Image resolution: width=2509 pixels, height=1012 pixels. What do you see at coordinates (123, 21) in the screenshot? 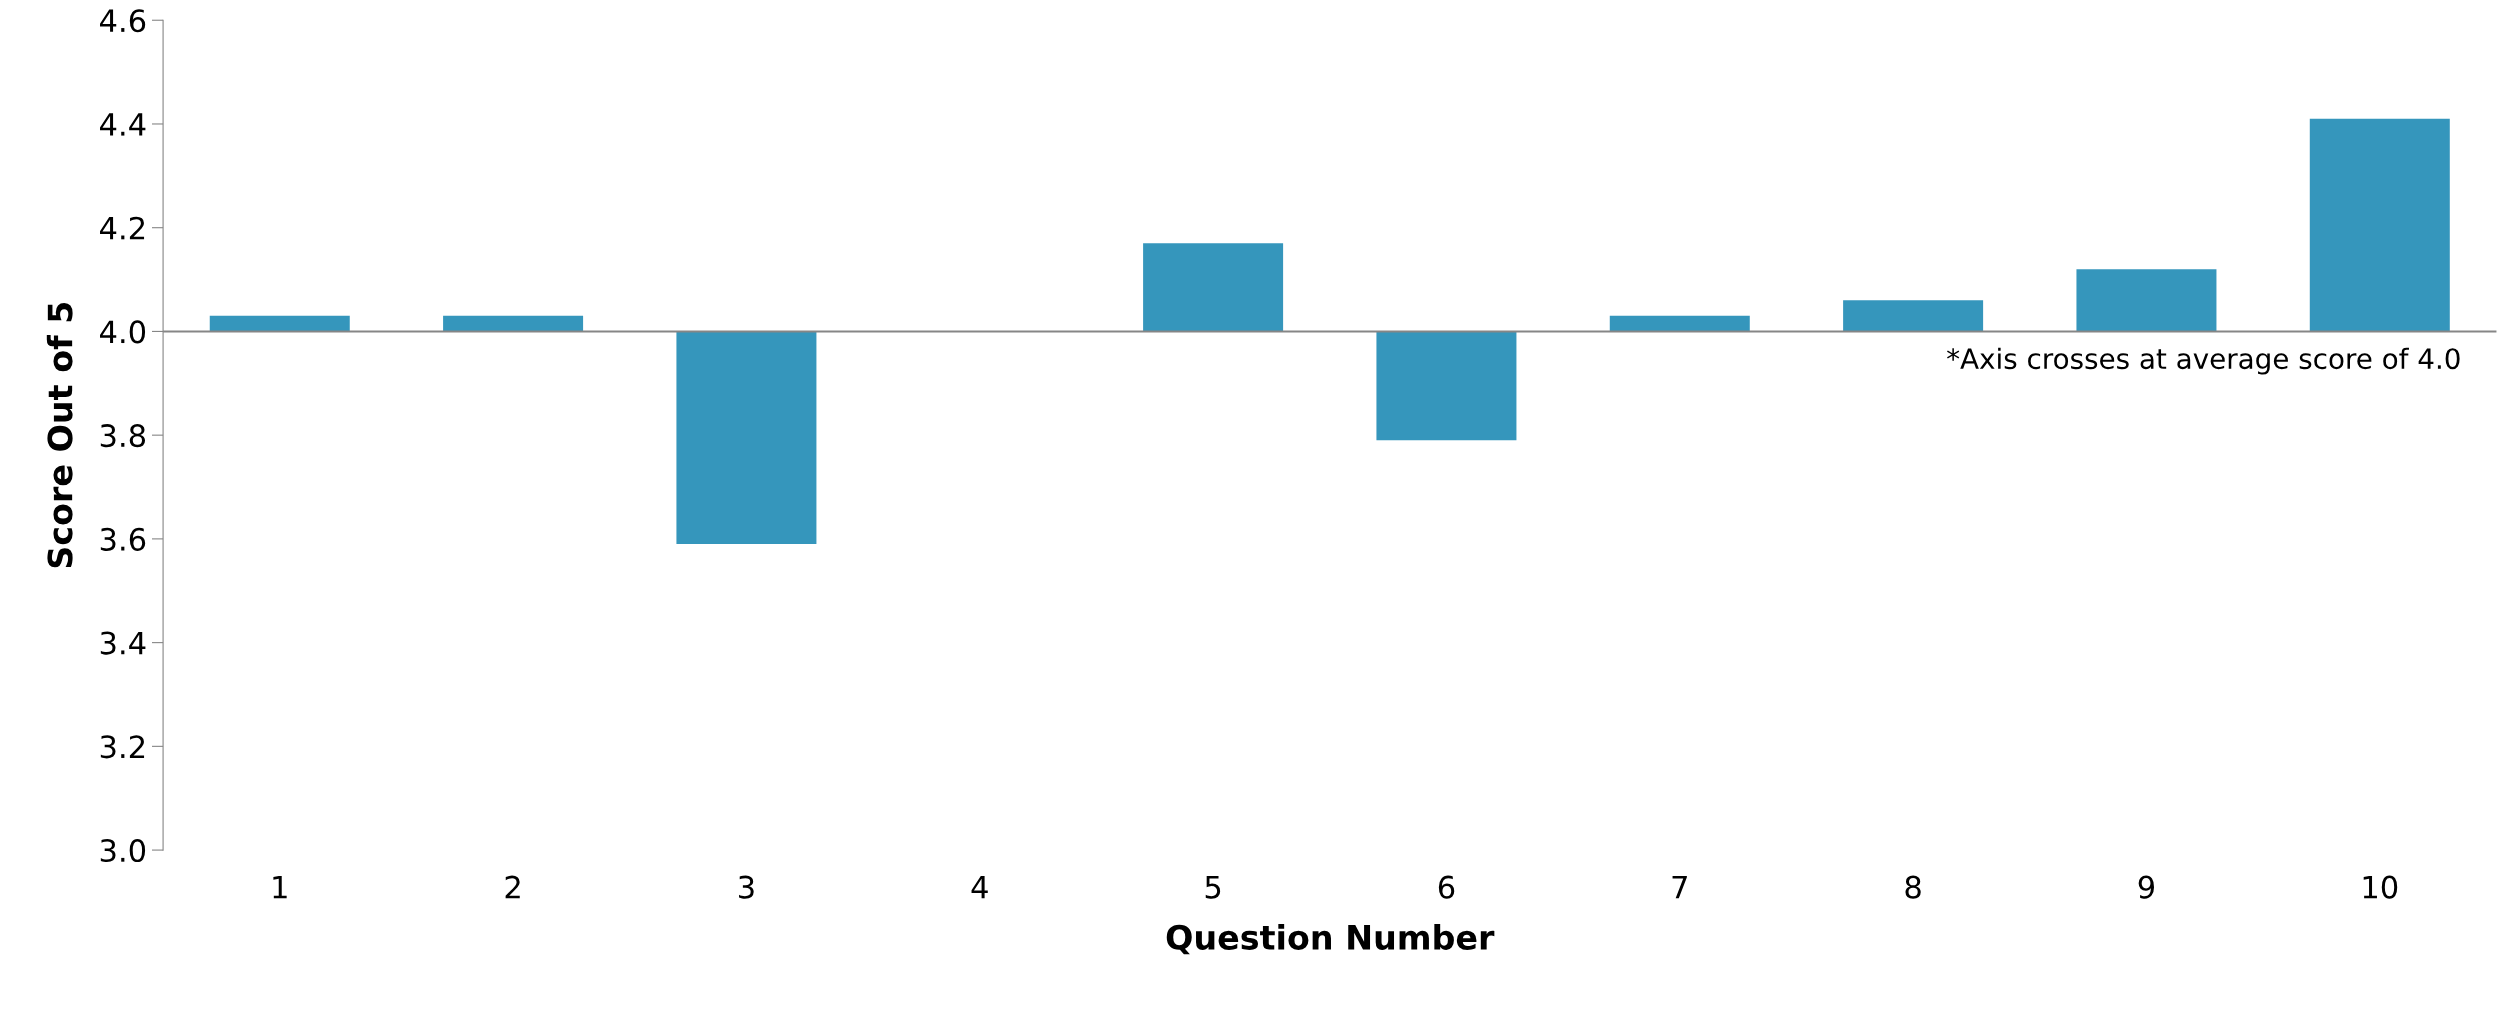
I see `y-tick-label: 4.6` at bounding box center [123, 21].